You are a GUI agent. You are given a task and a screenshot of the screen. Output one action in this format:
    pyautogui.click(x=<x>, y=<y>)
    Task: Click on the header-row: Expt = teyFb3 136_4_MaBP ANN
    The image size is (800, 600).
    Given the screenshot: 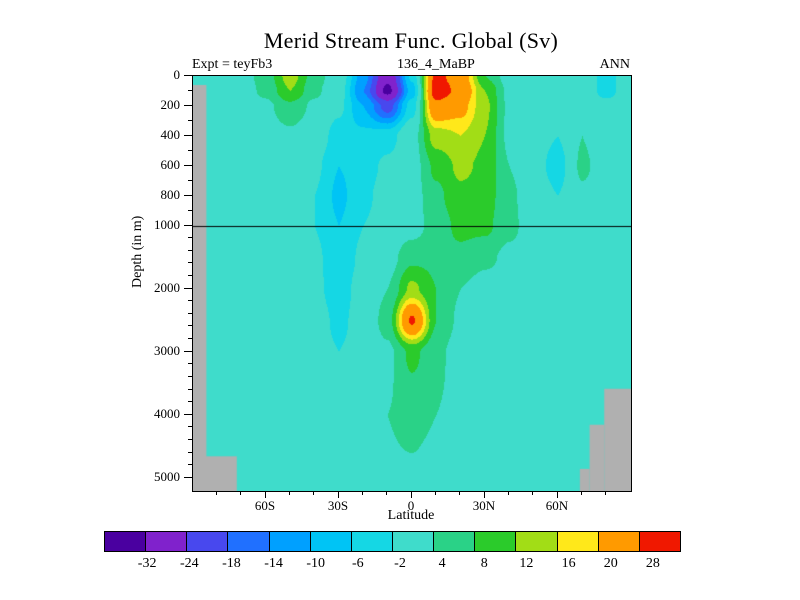 What is the action you would take?
    pyautogui.click(x=411, y=65)
    